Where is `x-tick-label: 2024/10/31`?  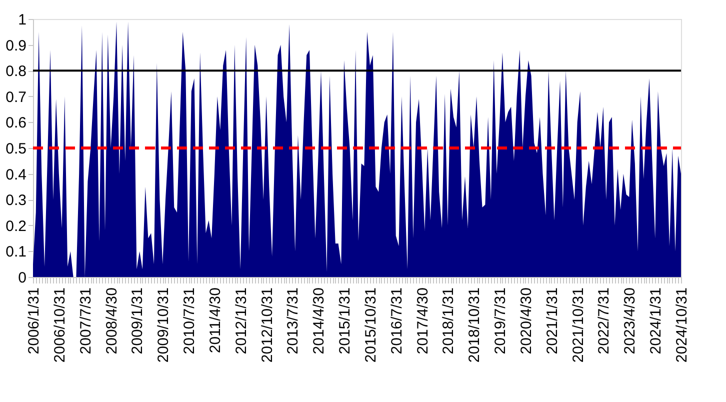 x-tick-label: 2024/10/31 is located at coordinates (682, 325).